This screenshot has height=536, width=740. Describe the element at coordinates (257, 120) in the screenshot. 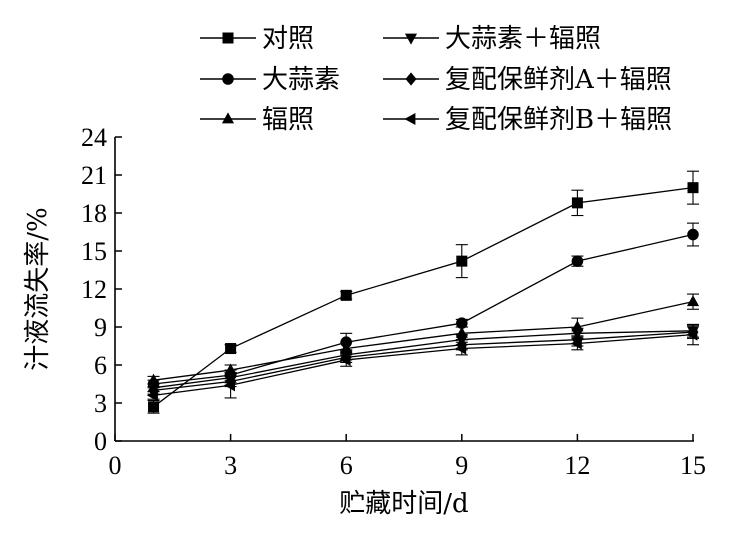

I see `legend-item: 辐照` at that location.